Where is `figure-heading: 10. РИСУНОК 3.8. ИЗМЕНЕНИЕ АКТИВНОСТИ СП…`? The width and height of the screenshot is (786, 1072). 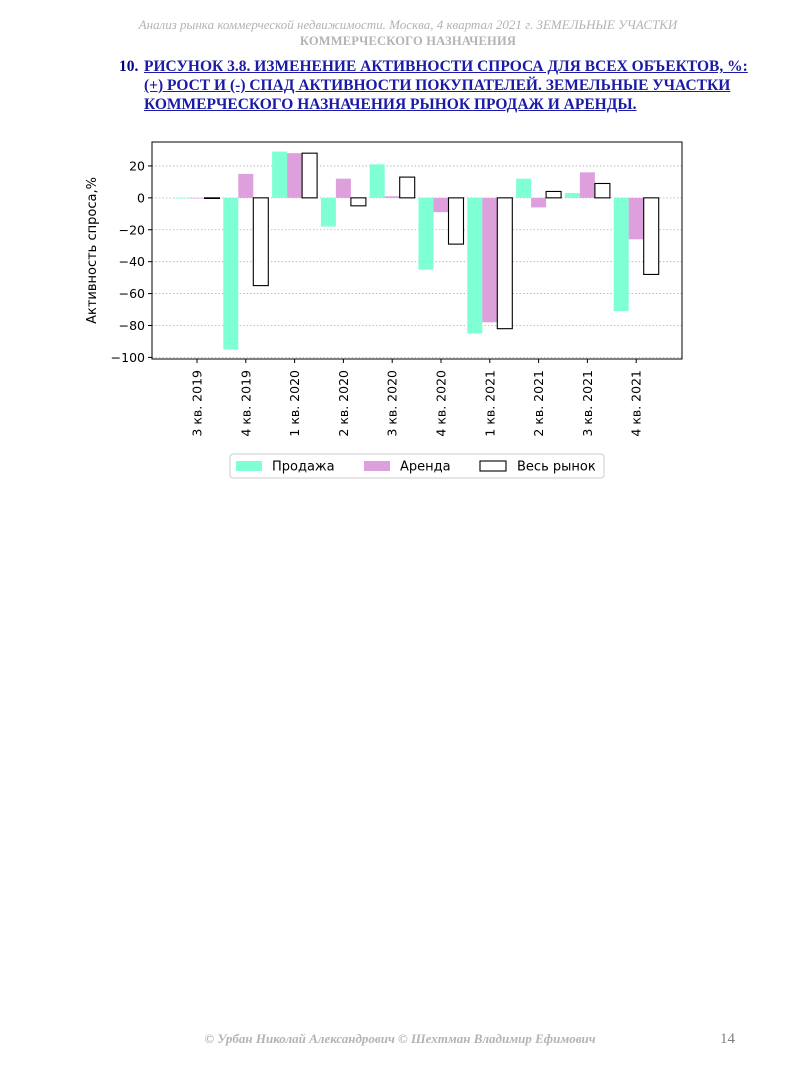 figure-heading: 10. РИСУНОК 3.8. ИЗМЕНЕНИЕ АКТИВНОСТИ СП… is located at coordinates (439, 85).